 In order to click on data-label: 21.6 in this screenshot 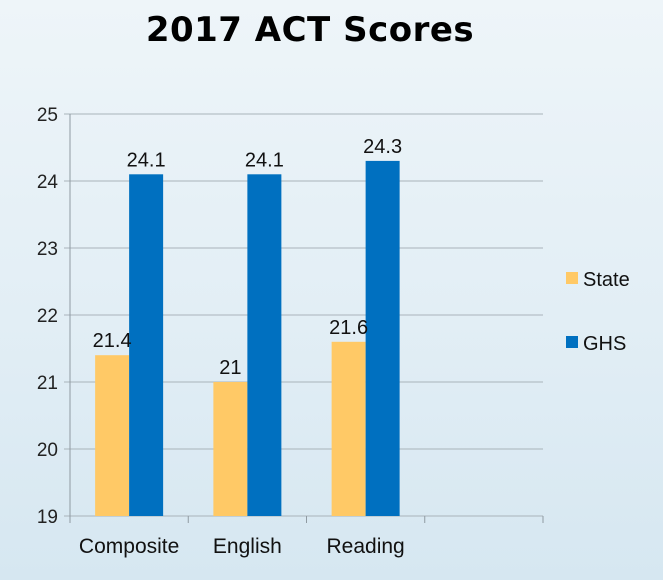, I will do `click(348, 328)`.